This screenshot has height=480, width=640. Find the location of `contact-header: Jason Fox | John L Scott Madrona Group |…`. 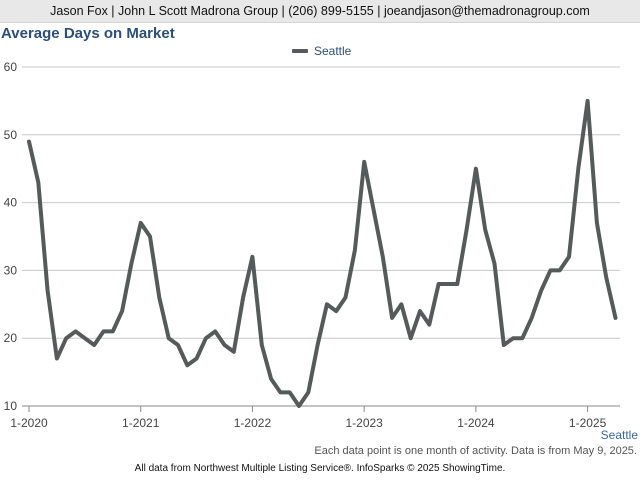

contact-header: Jason Fox | John L Scott Madrona Group |… is located at coordinates (320, 11).